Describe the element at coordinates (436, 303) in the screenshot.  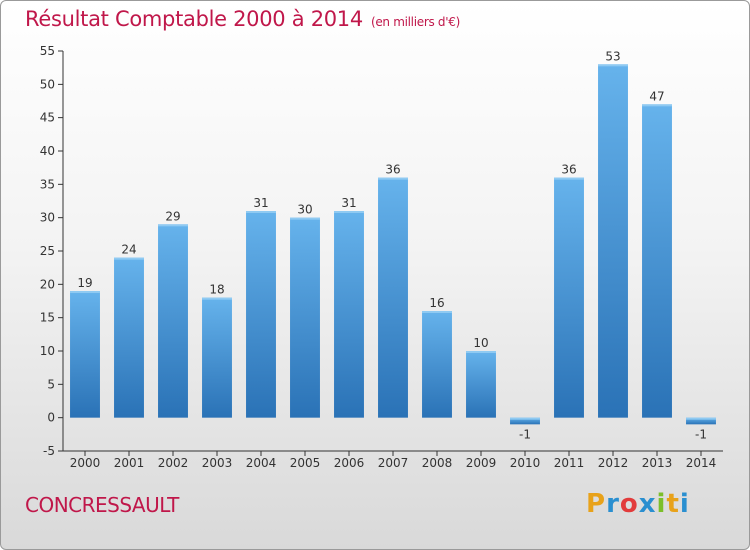
I see `data-label: 16` at that location.